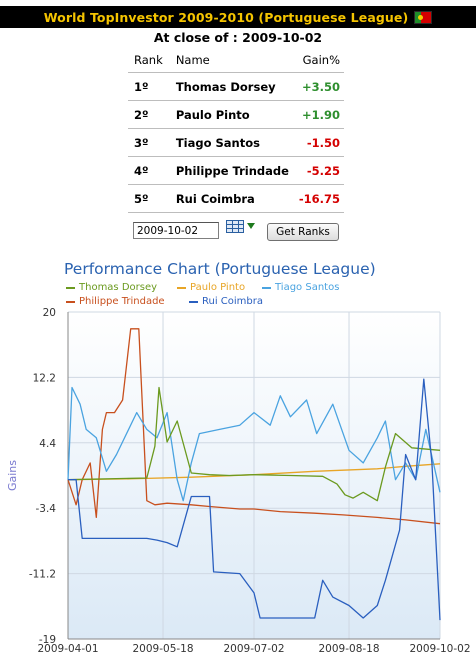 This screenshot has width=476, height=662. I want to click on legend-item-philippe-trindade: Philippe Trindade, so click(115, 301).